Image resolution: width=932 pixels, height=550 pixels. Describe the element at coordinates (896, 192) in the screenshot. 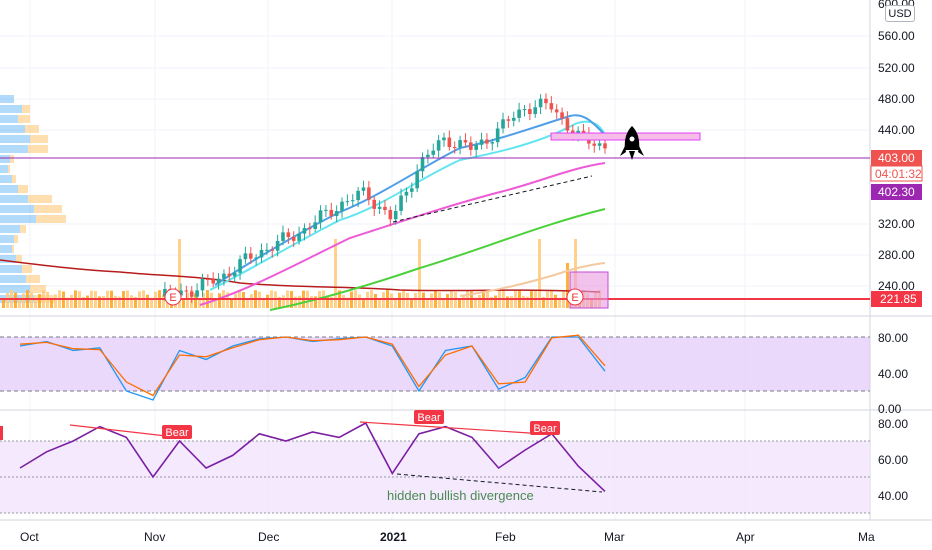

I see `indicator-value-tag: 402.30` at that location.